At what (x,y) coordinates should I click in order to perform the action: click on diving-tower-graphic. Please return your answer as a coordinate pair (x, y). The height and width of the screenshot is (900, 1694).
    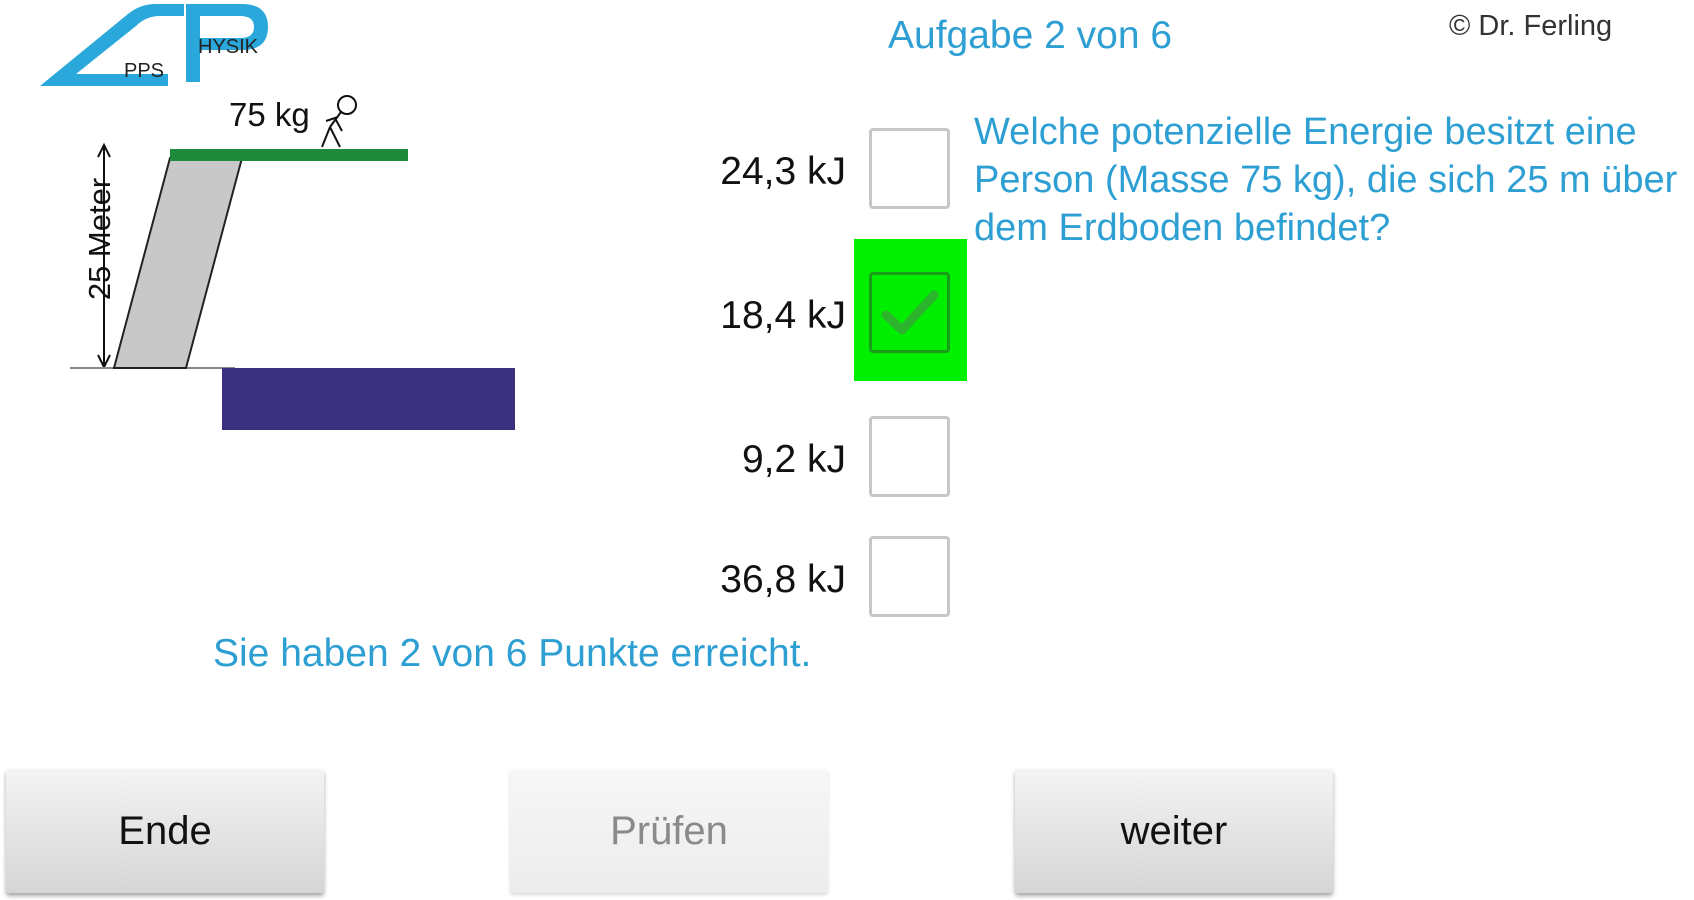
    Looking at the image, I should click on (292, 262).